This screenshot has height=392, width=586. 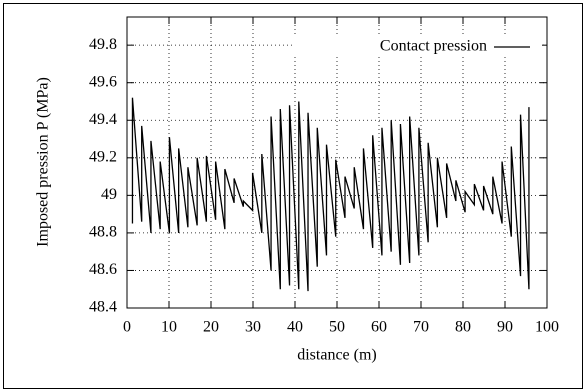 What do you see at coordinates (253, 327) in the screenshot?
I see `x-tick-label: 30` at bounding box center [253, 327].